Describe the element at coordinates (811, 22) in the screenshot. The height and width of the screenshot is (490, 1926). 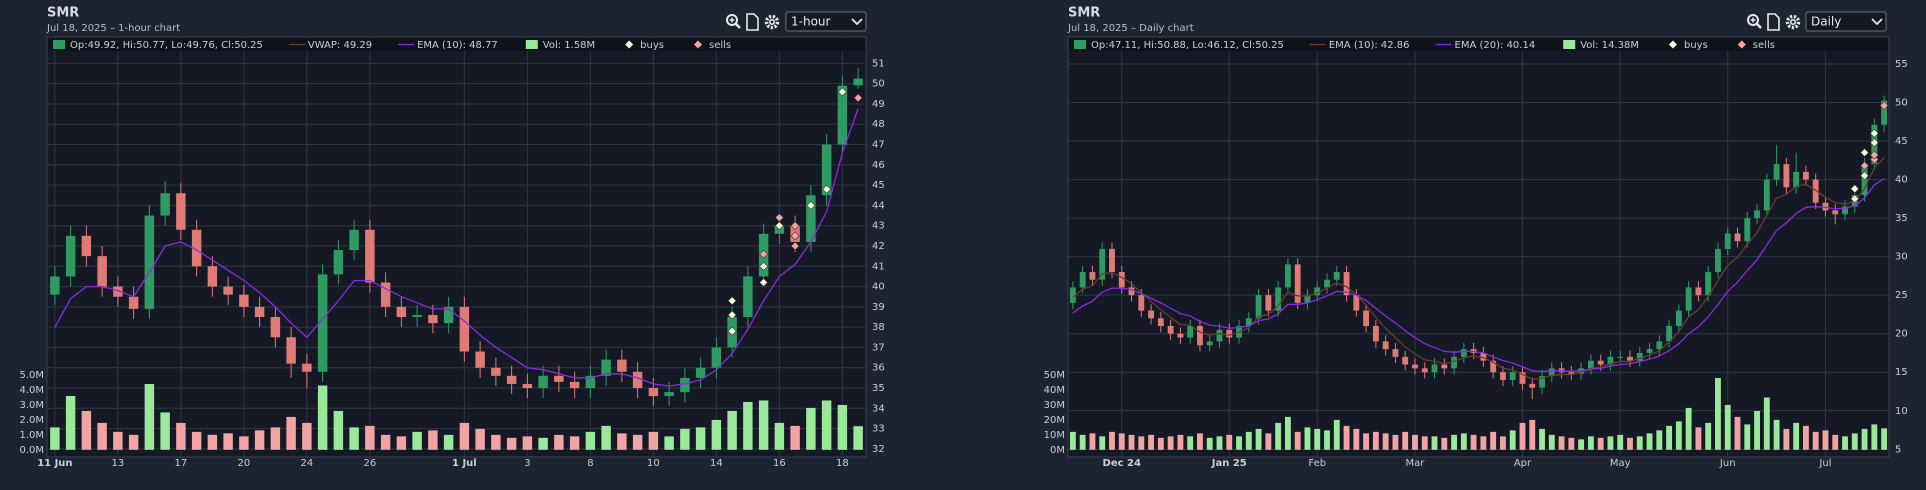
I see `select-value: 1-hour` at that location.